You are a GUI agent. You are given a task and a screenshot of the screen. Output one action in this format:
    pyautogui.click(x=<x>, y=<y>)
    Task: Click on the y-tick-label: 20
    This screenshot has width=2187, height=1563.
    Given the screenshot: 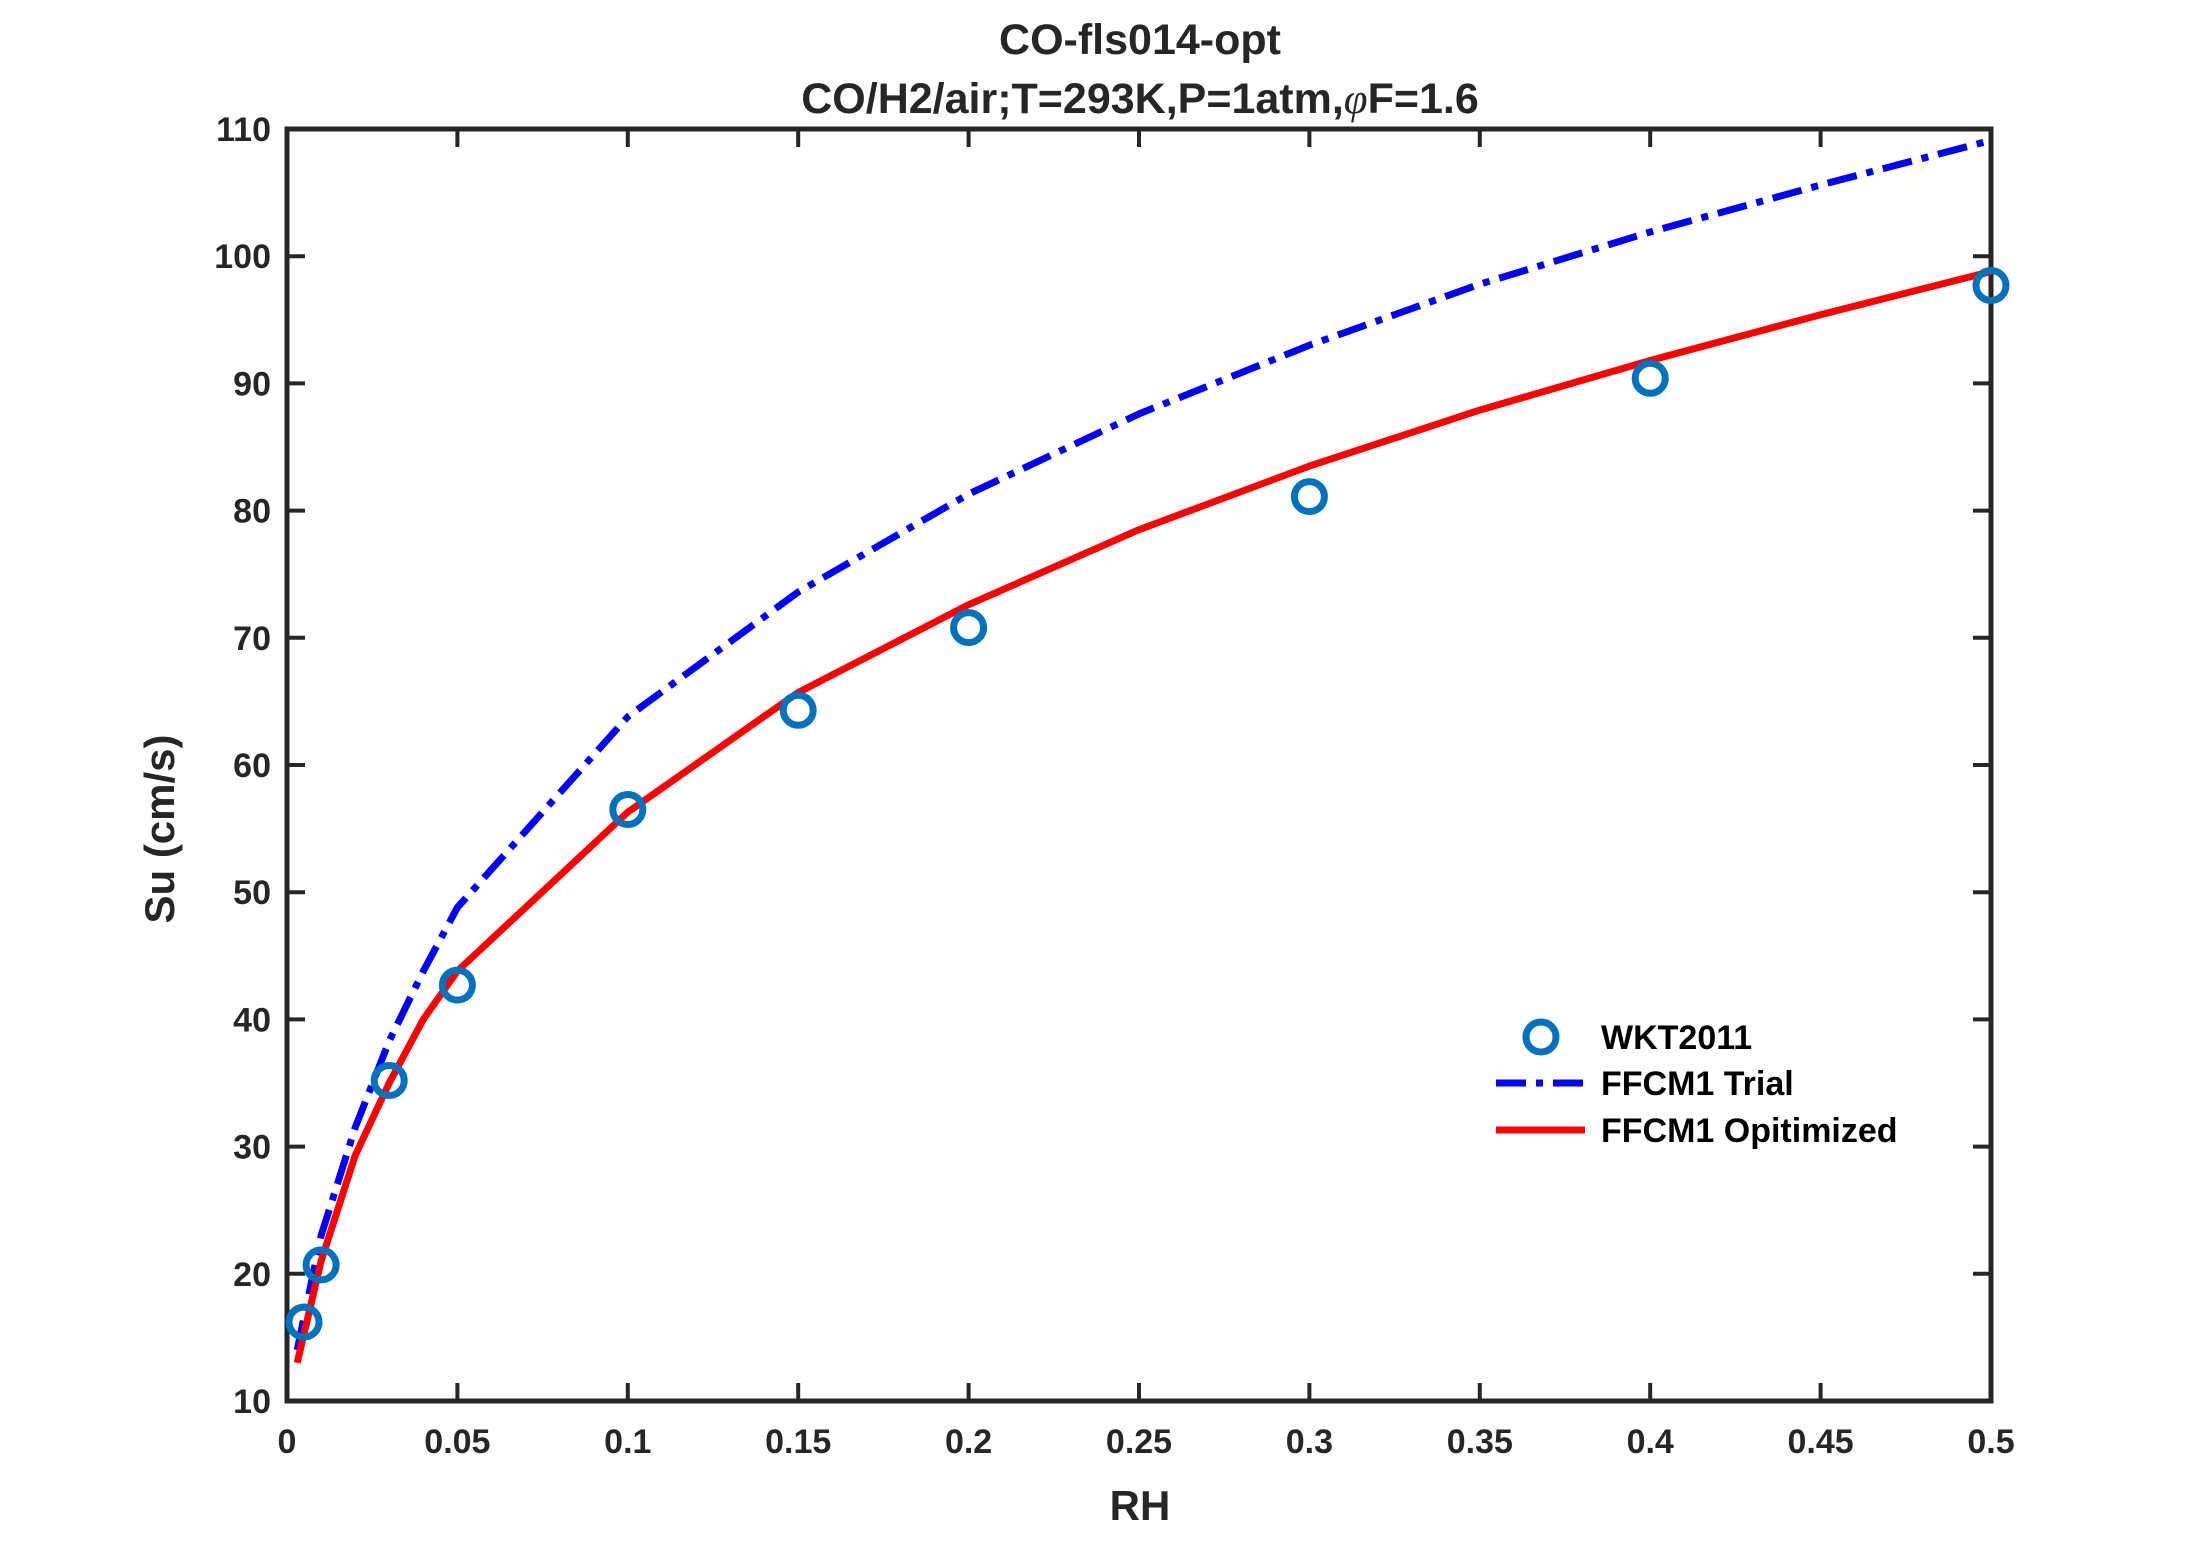 What is the action you would take?
    pyautogui.click(x=252, y=1275)
    